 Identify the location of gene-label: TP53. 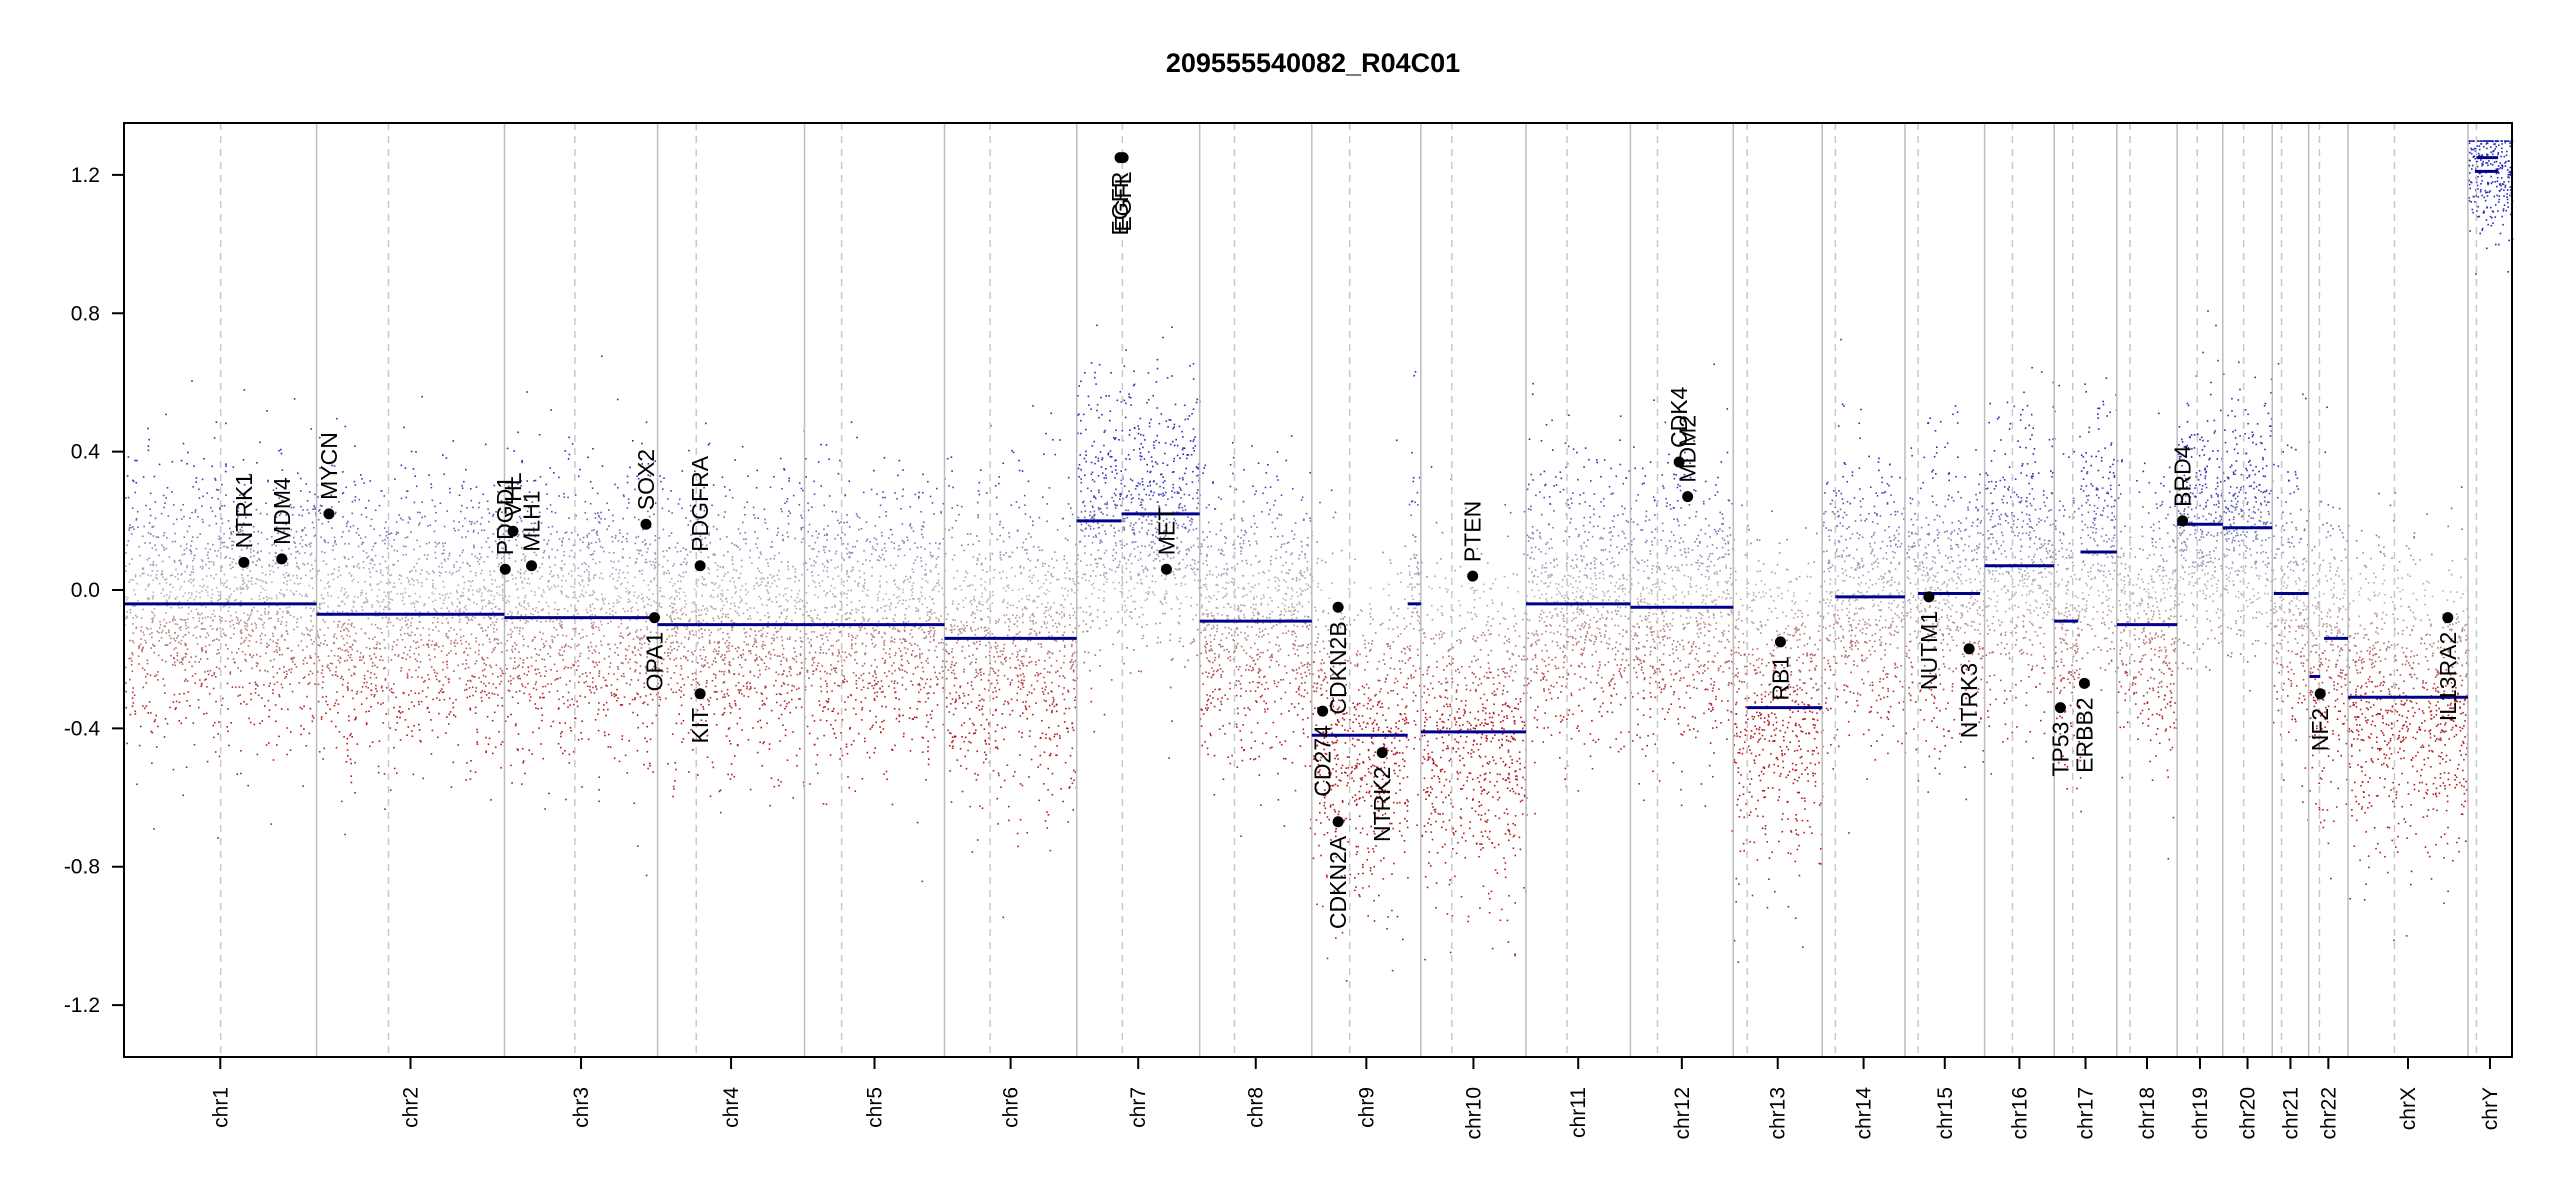
(2060, 749).